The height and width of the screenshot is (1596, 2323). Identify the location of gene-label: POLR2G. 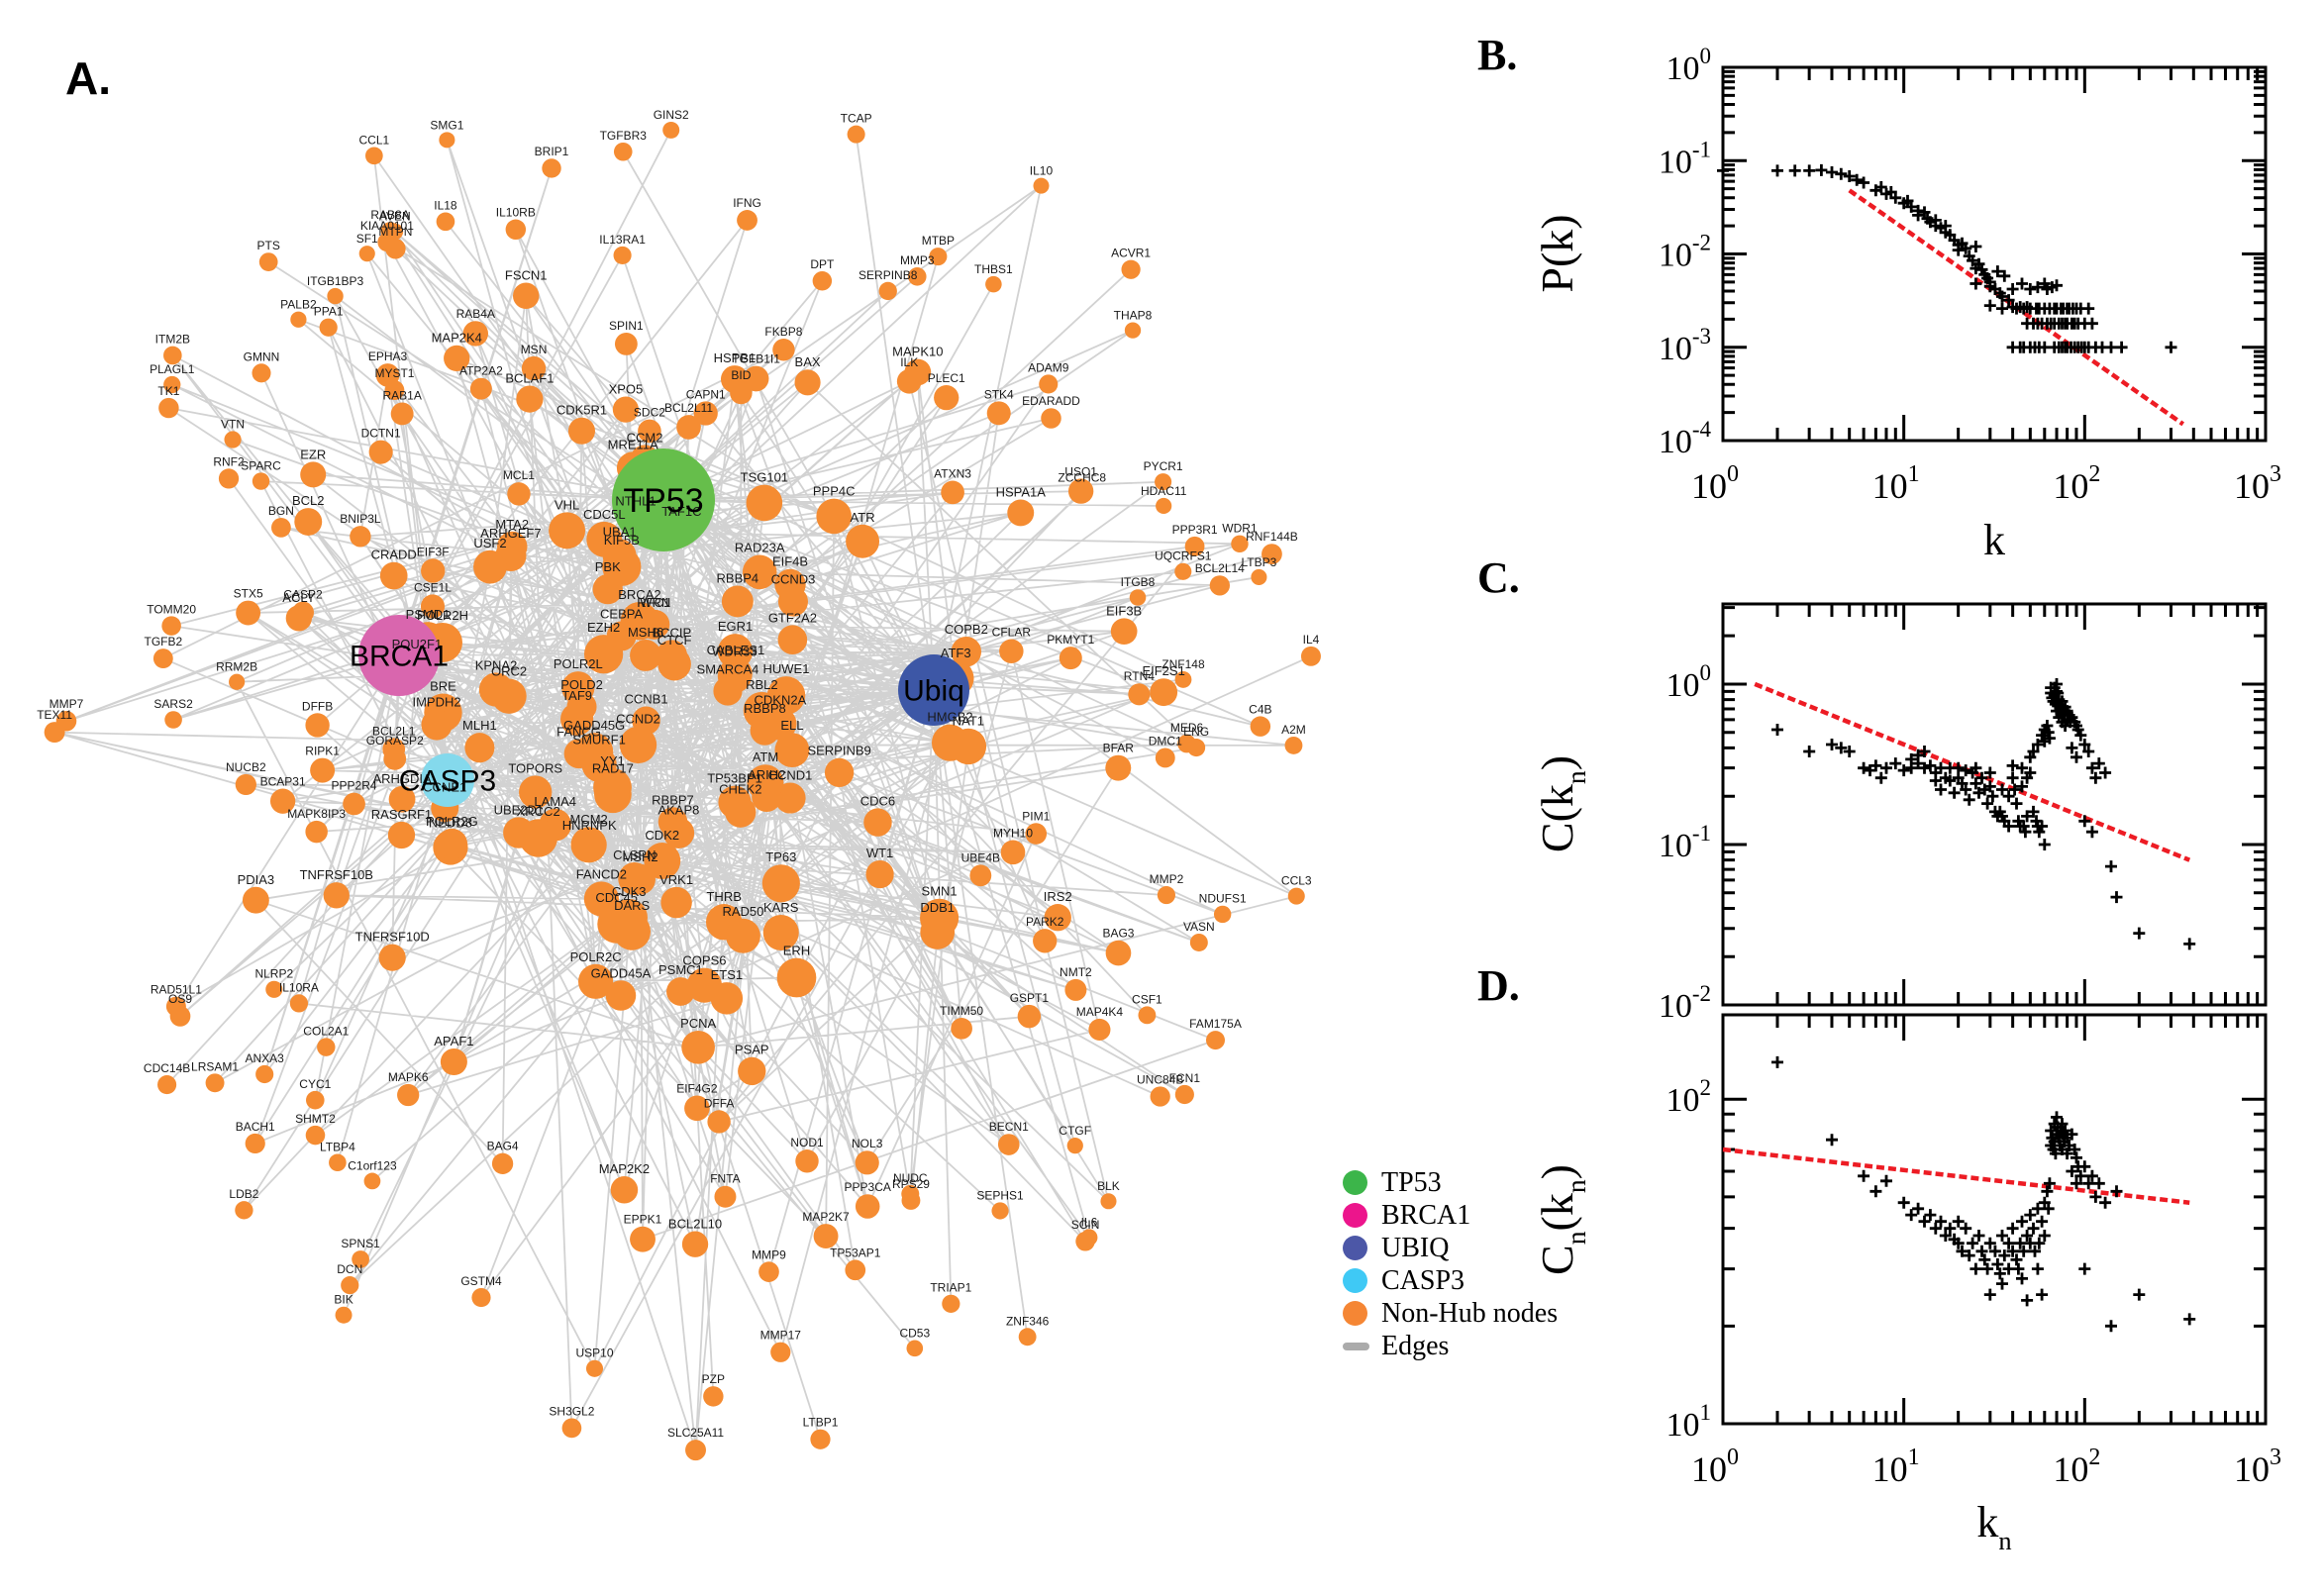
(452, 821).